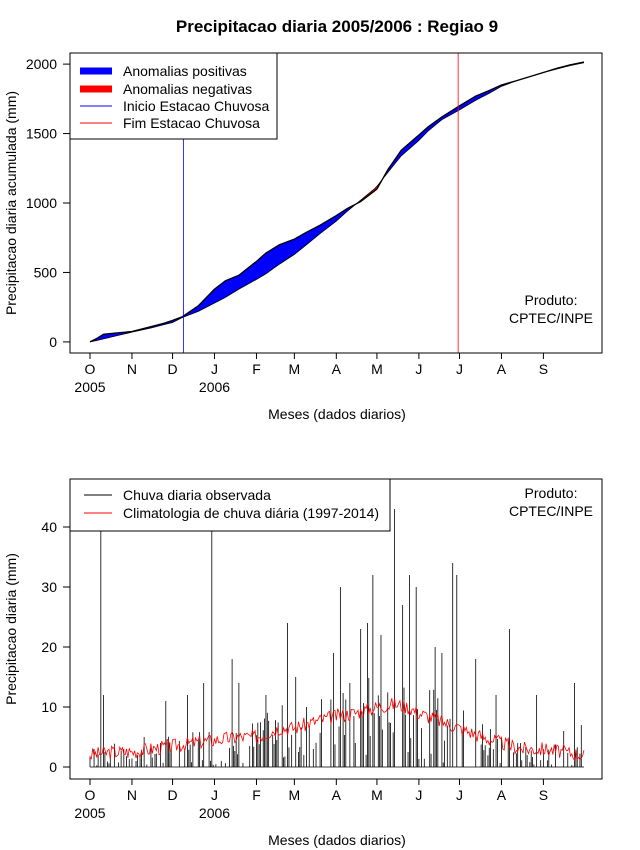 The height and width of the screenshot is (850, 640). What do you see at coordinates (46, 272) in the screenshot?
I see `top-y-tick-label: 500` at bounding box center [46, 272].